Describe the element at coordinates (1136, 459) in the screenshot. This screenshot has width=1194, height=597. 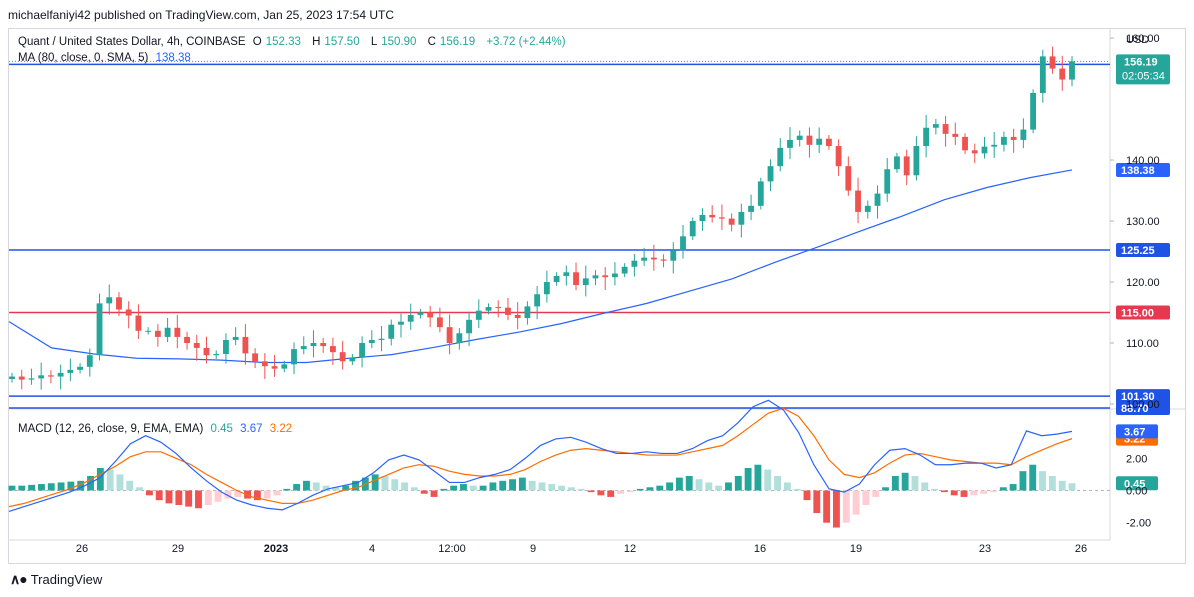
I see `macd-tick-label: 2.00` at that location.